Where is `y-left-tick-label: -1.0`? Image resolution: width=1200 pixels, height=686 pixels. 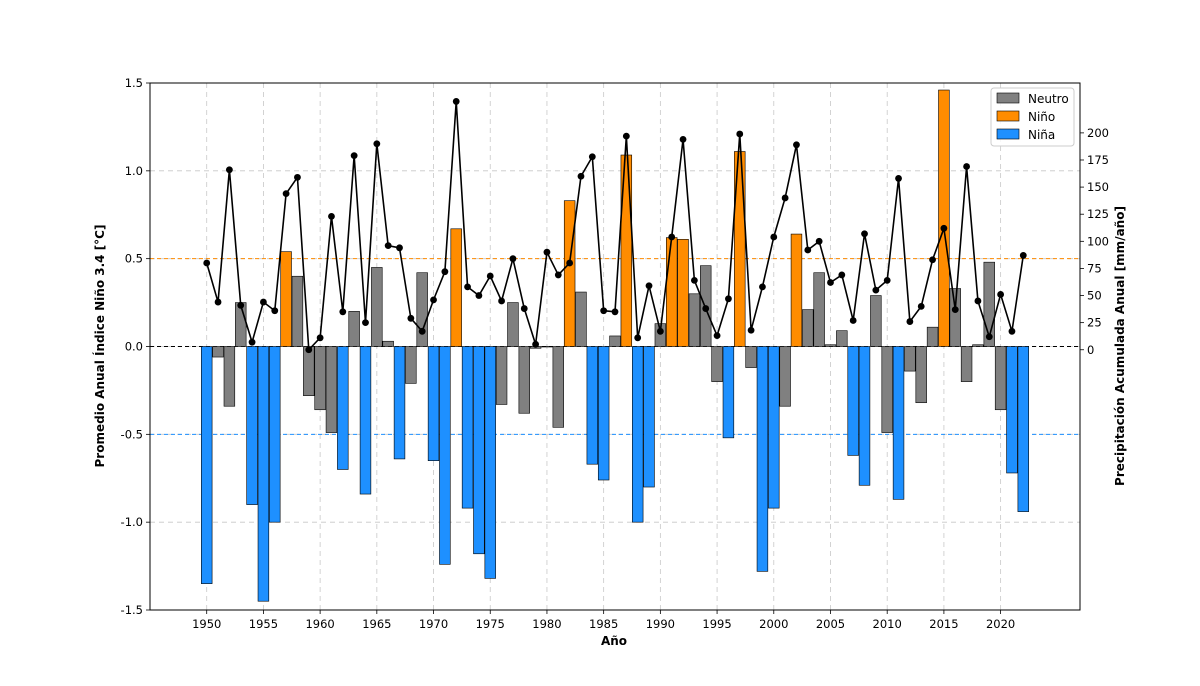 y-left-tick-label: -1.0 is located at coordinates (132, 522).